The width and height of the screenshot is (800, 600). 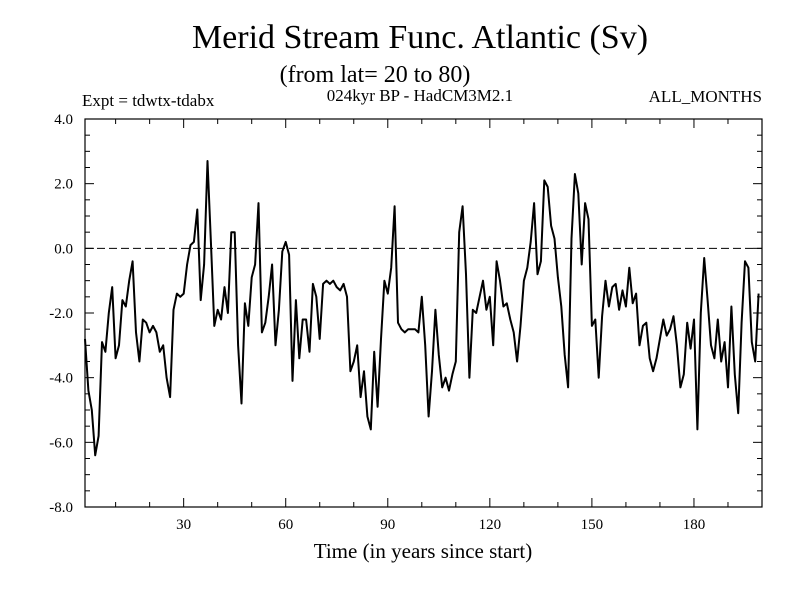 I want to click on period-label: ALL_MONTHS, so click(x=705, y=96).